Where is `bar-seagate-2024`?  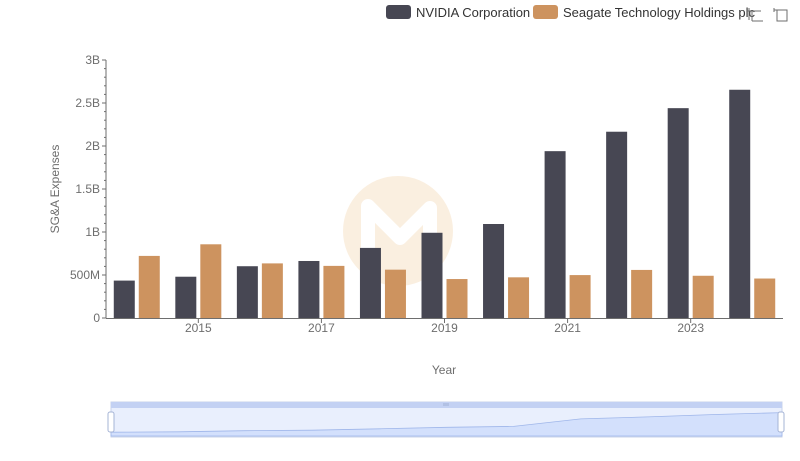 bar-seagate-2024 is located at coordinates (765, 298).